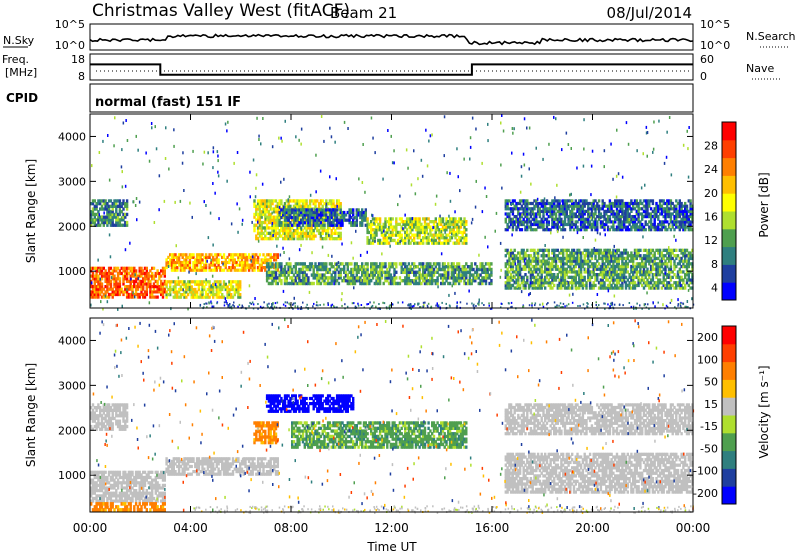 The height and width of the screenshot is (554, 800). Describe the element at coordinates (22, 98) in the screenshot. I see `cpid-label: CPID` at that location.